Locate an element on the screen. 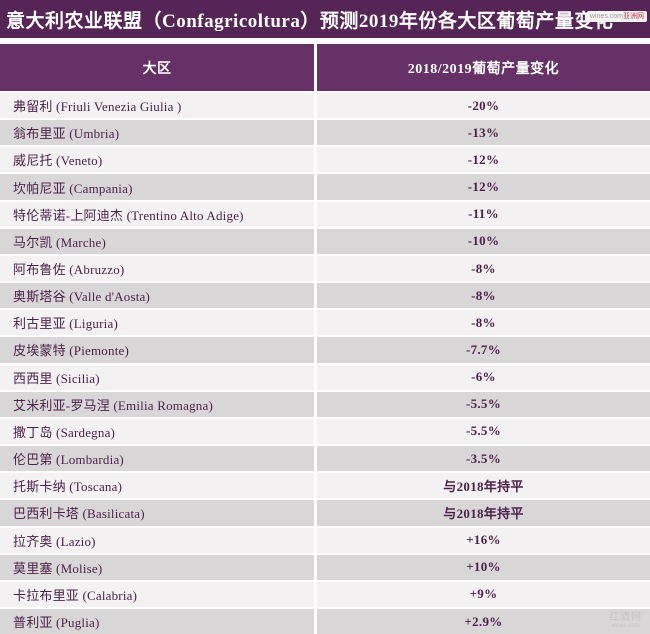  table-row: 巴西利卡塔 (Basilicata) 与2018年持平 is located at coordinates (325, 512).